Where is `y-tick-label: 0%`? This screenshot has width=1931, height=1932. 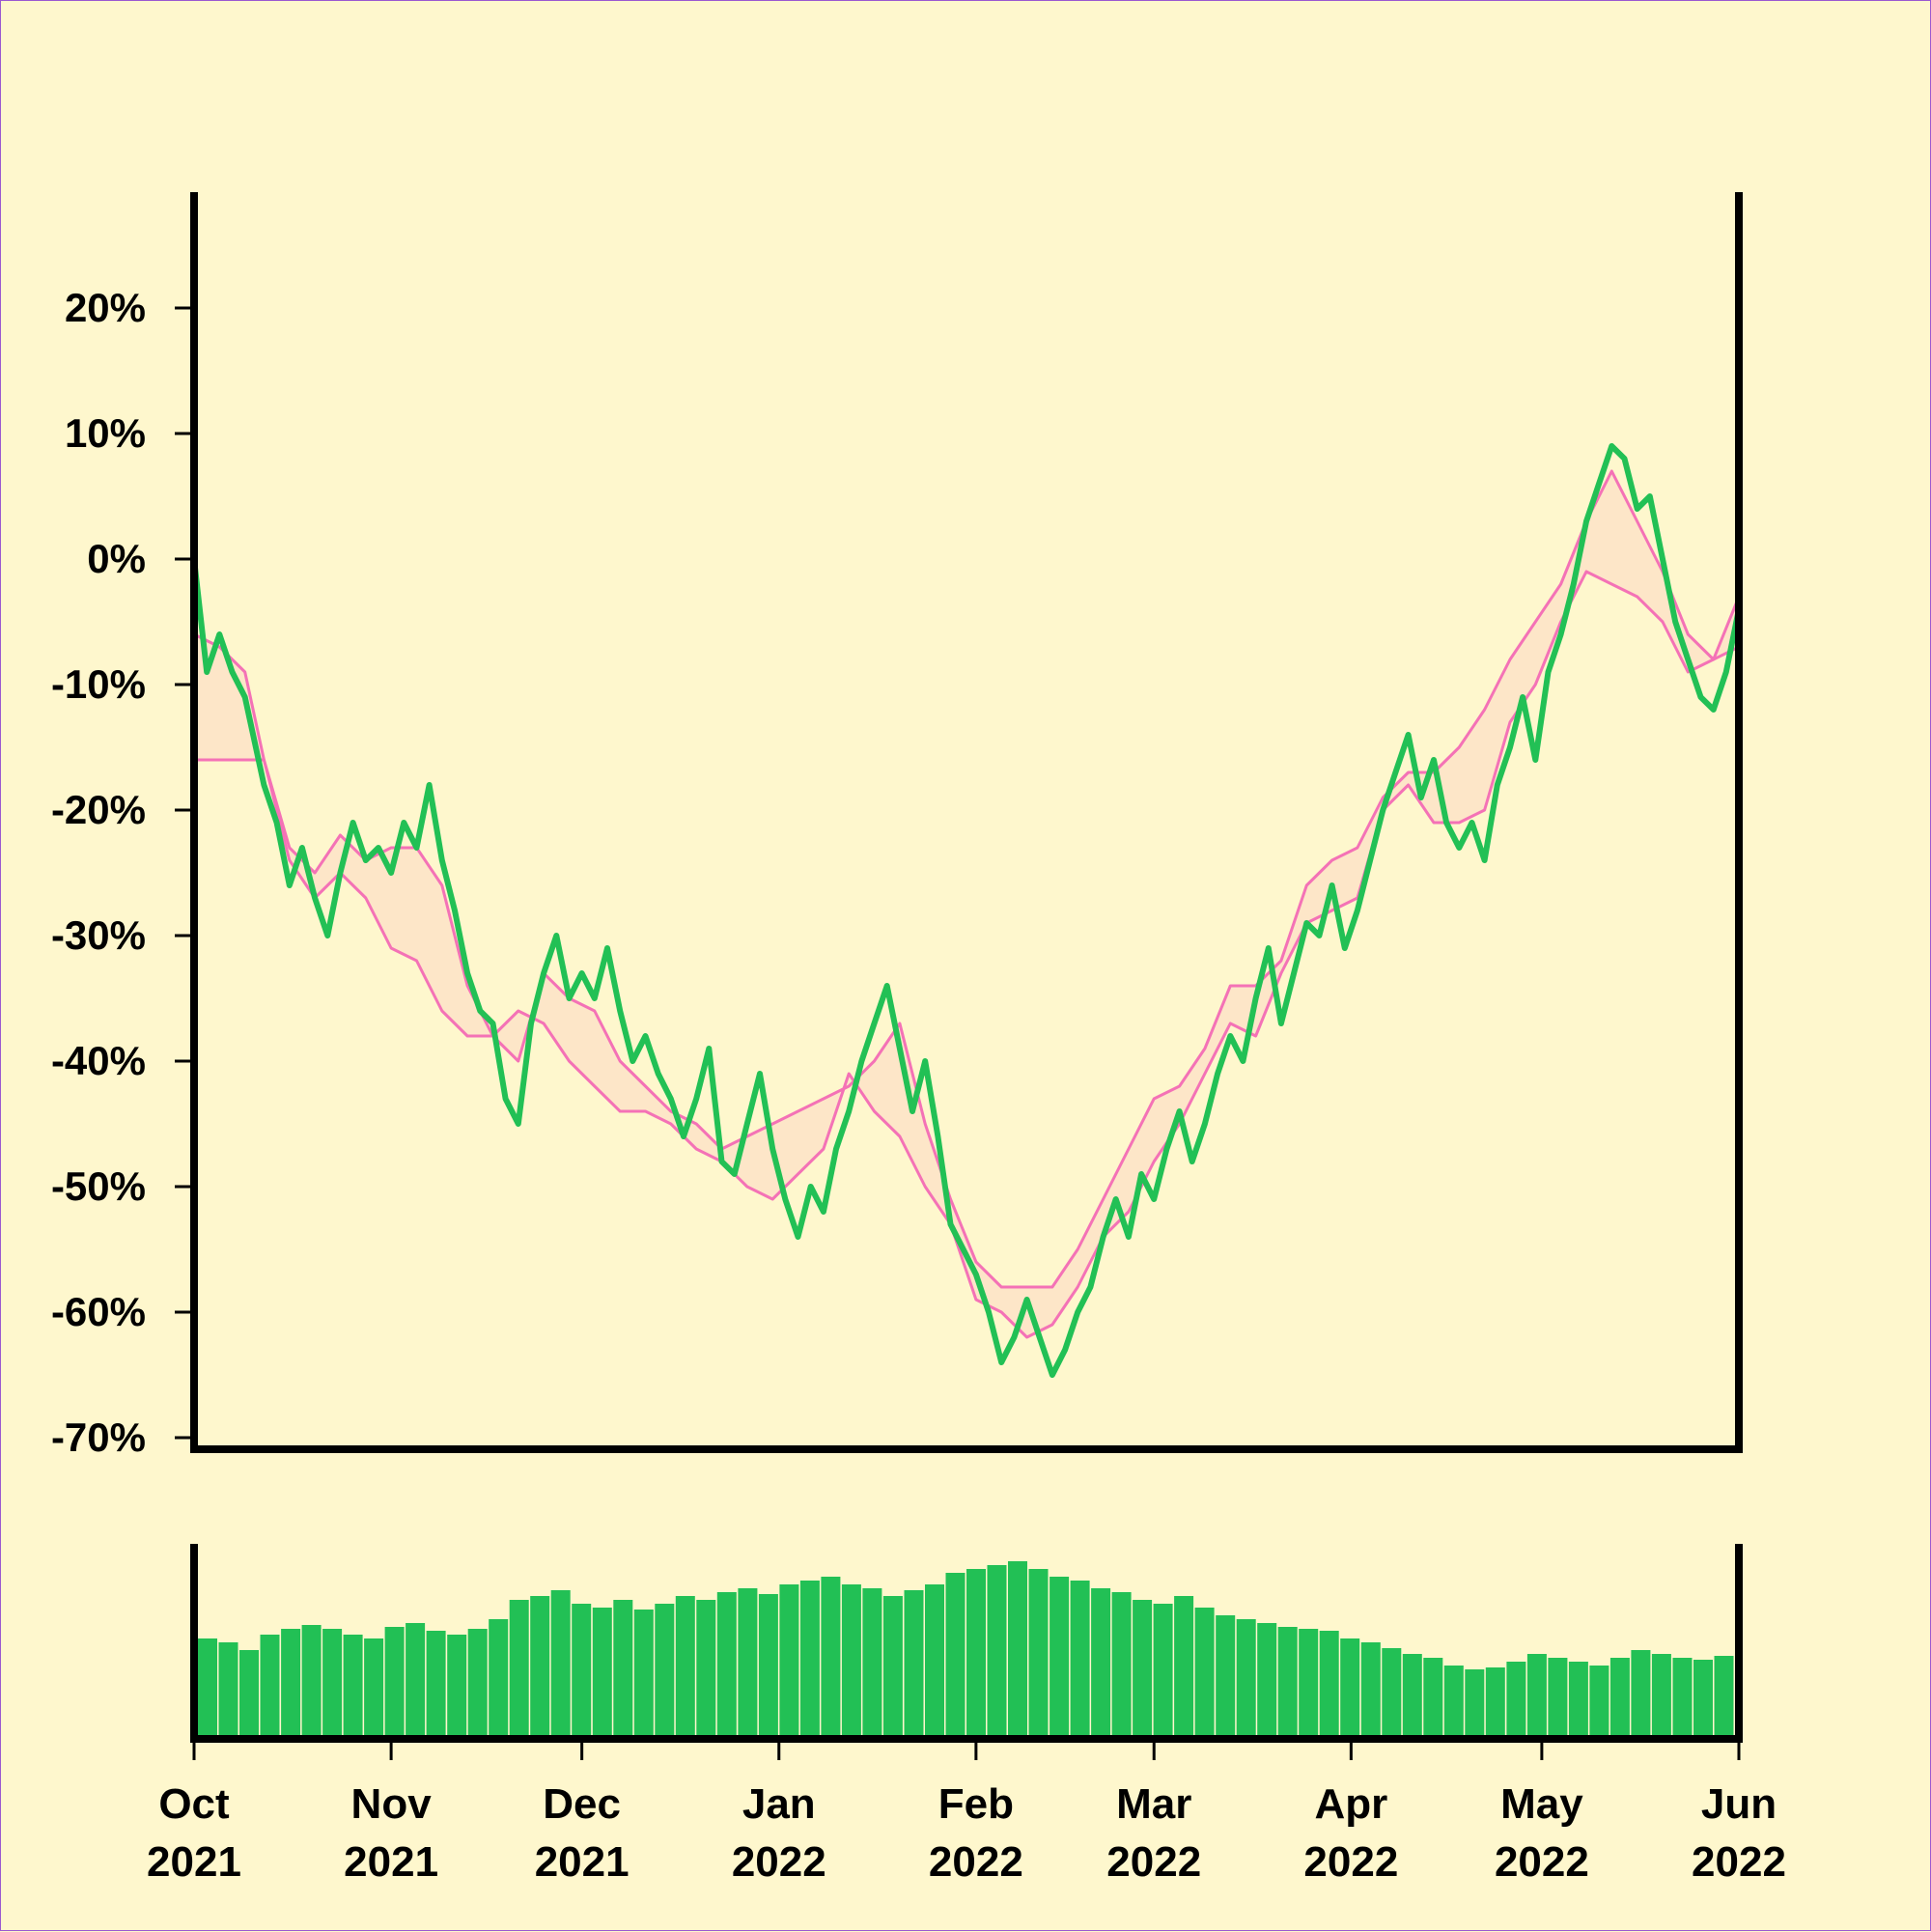 y-tick-label: 0% is located at coordinates (116, 559).